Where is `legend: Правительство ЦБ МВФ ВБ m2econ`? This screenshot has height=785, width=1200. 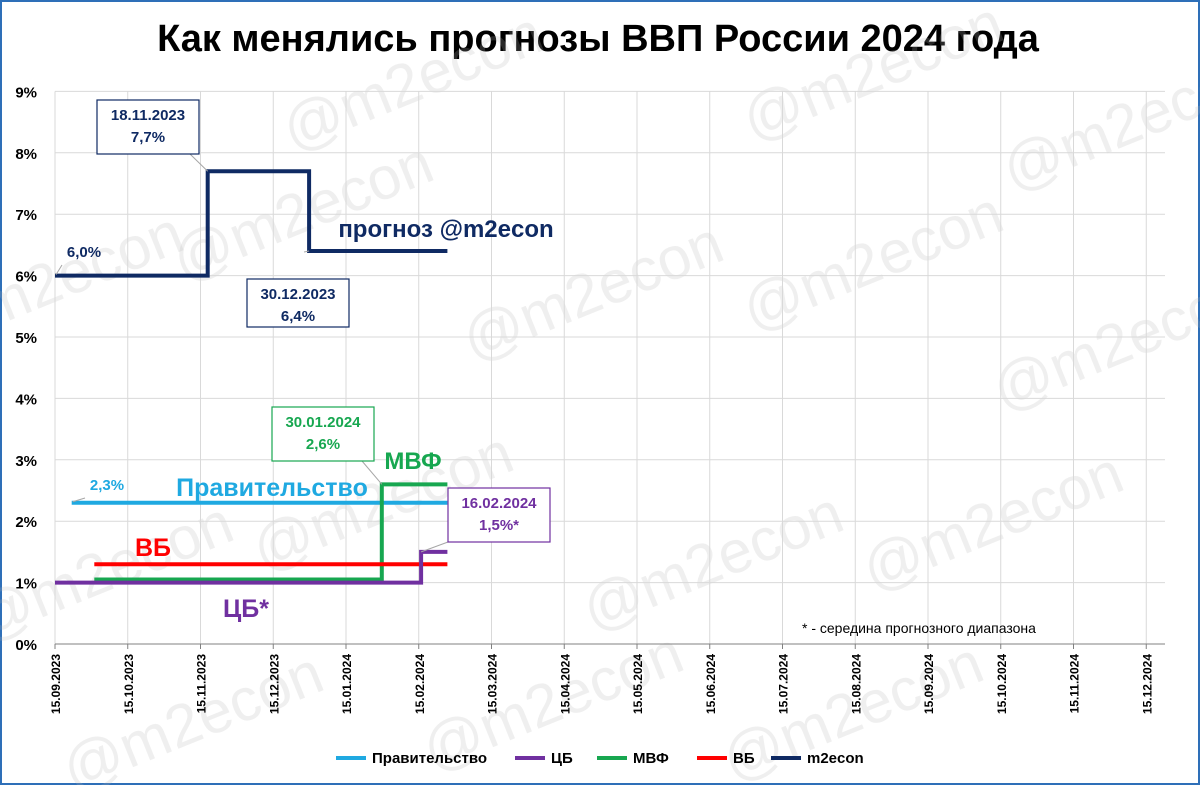
legend: Правительство ЦБ МВФ ВБ m2econ is located at coordinates (600, 758).